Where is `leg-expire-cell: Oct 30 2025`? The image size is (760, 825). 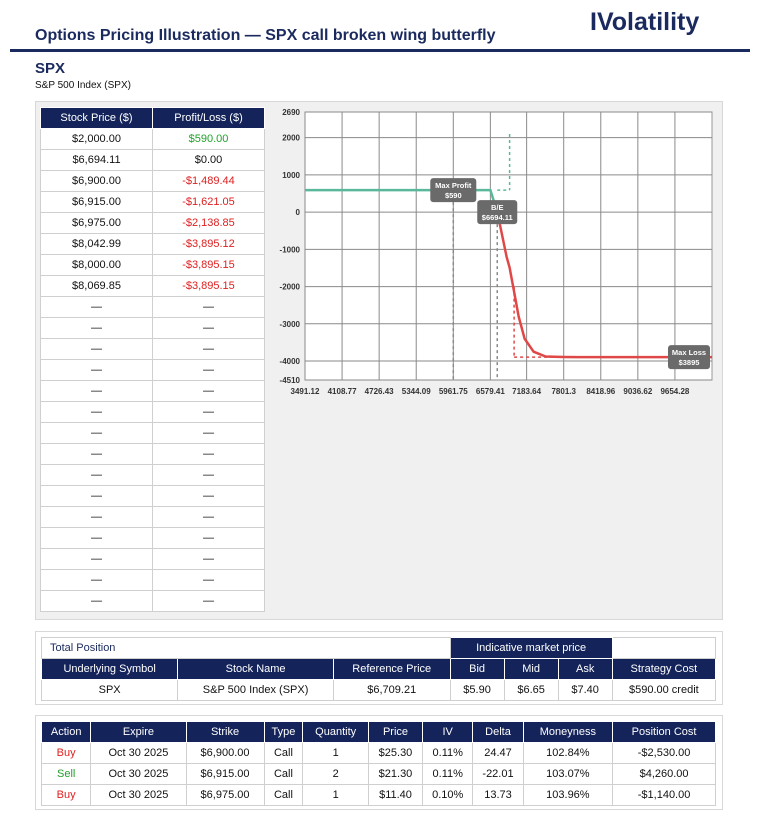 leg-expire-cell: Oct 30 2025 is located at coordinates (138, 753).